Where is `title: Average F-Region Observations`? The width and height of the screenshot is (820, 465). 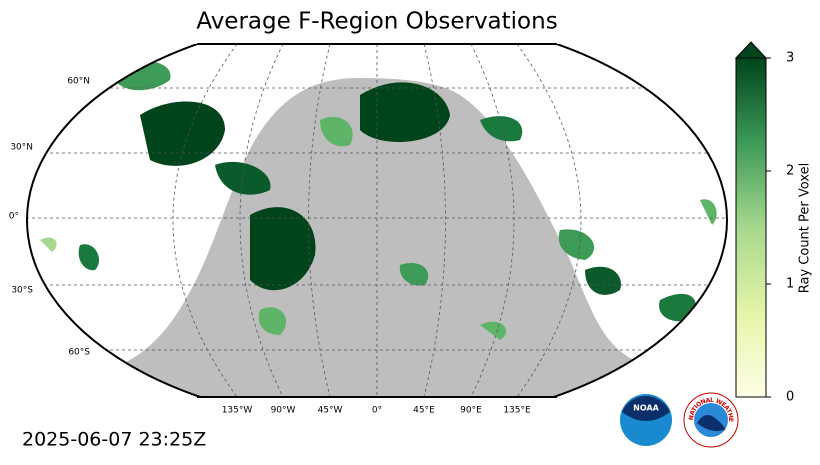
title: Average F-Region Observations is located at coordinates (376, 22).